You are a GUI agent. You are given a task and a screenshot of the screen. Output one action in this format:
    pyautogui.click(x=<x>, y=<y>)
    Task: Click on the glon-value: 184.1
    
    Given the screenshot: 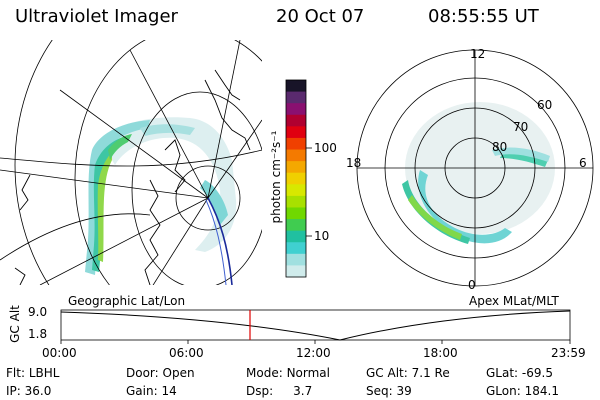 What is the action you would take?
    pyautogui.click(x=541, y=391)
    